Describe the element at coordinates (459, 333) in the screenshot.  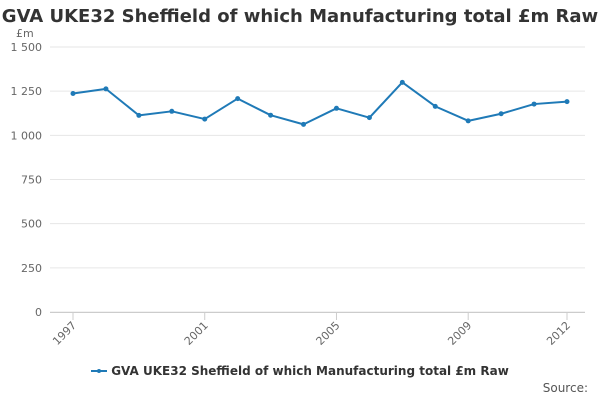
I see `x-tick-label: 2009` at that location.